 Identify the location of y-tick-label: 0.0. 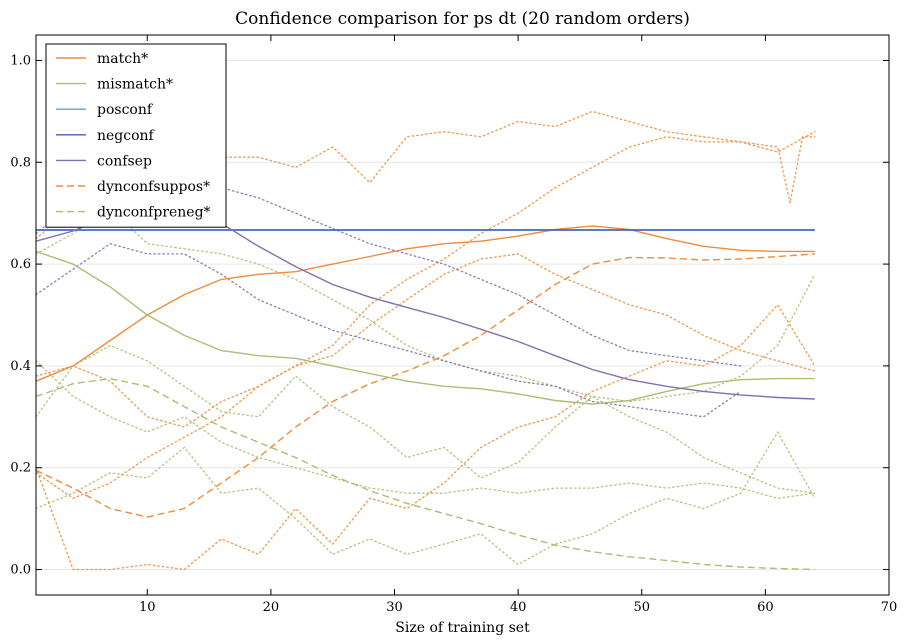
(20, 570).